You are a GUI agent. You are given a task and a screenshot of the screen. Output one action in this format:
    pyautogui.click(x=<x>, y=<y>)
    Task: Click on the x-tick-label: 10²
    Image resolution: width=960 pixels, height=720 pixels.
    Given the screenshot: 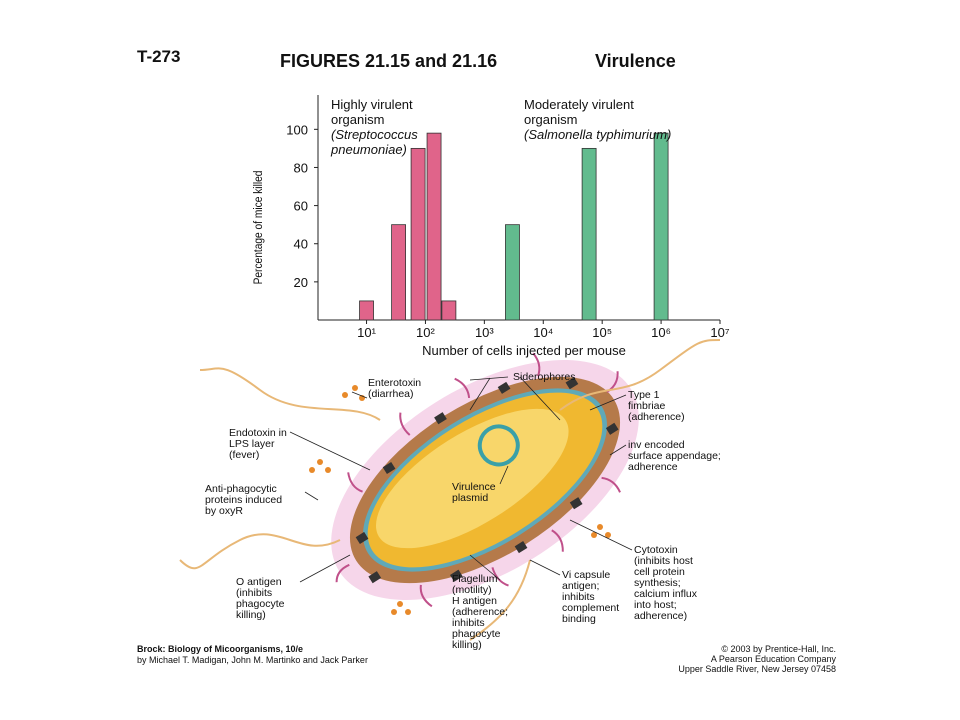 What is the action you would take?
    pyautogui.click(x=425, y=332)
    